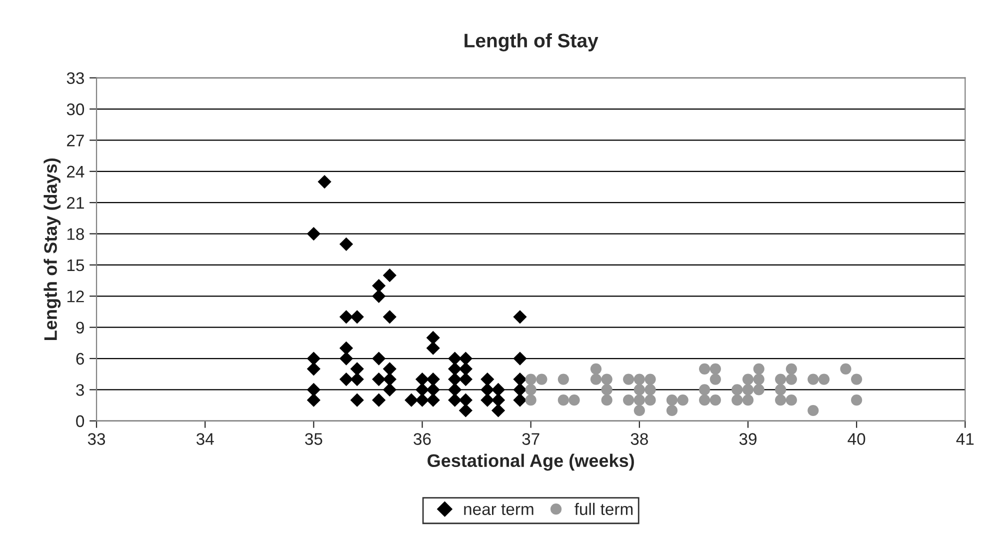 The height and width of the screenshot is (556, 995). Describe the element at coordinates (205, 439) in the screenshot. I see `x-tick-label: 34` at that location.